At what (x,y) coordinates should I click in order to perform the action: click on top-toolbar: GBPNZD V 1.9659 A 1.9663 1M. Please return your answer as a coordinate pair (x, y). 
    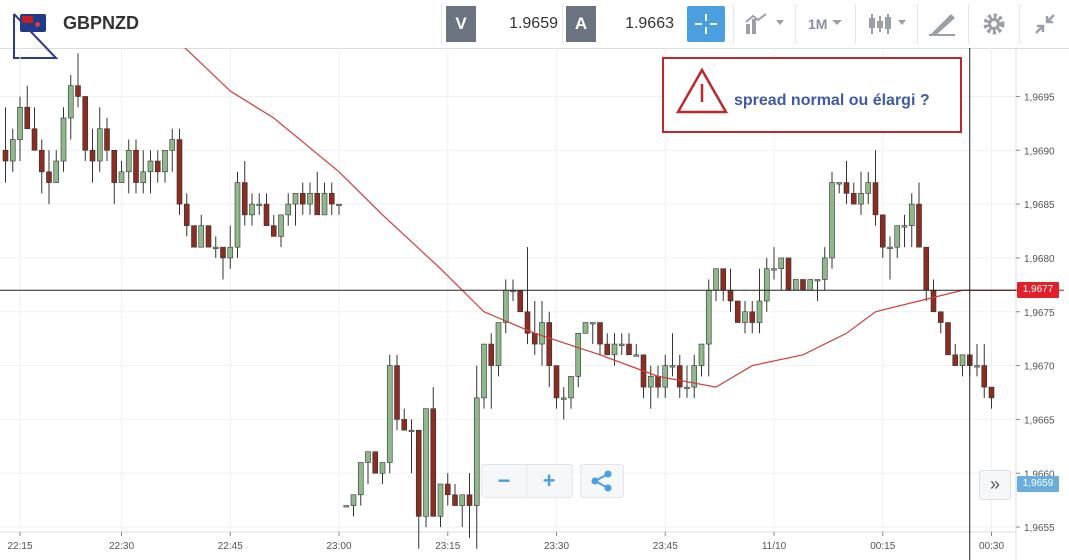
    Looking at the image, I should click on (534, 24).